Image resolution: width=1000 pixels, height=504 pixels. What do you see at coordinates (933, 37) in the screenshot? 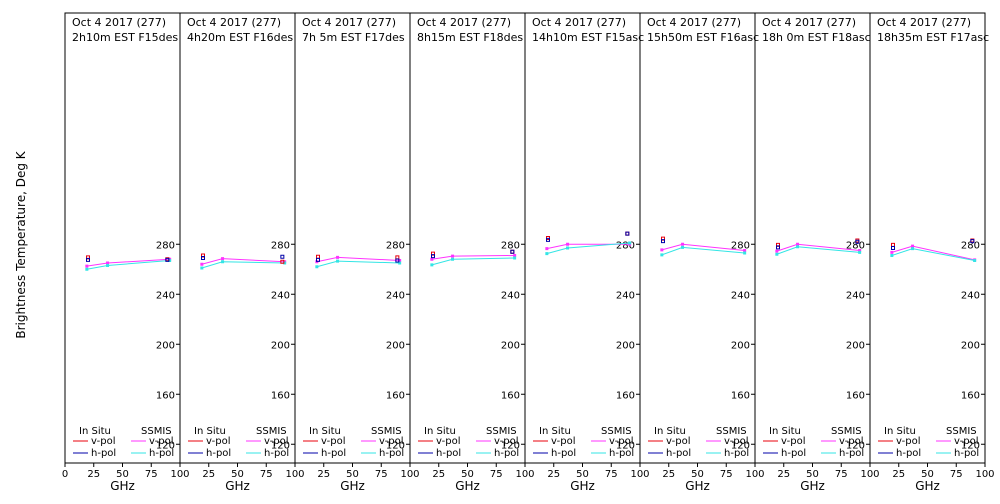
I see `panel-title-pass: 18h35m EST F17asc` at bounding box center [933, 37].